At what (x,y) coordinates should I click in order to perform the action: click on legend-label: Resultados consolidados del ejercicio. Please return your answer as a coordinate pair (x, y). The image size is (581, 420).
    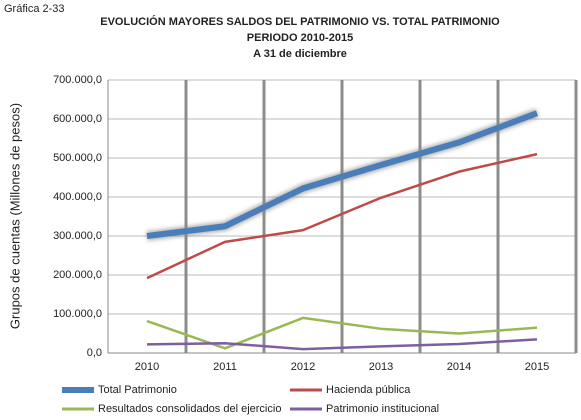
    Looking at the image, I should click on (189, 409).